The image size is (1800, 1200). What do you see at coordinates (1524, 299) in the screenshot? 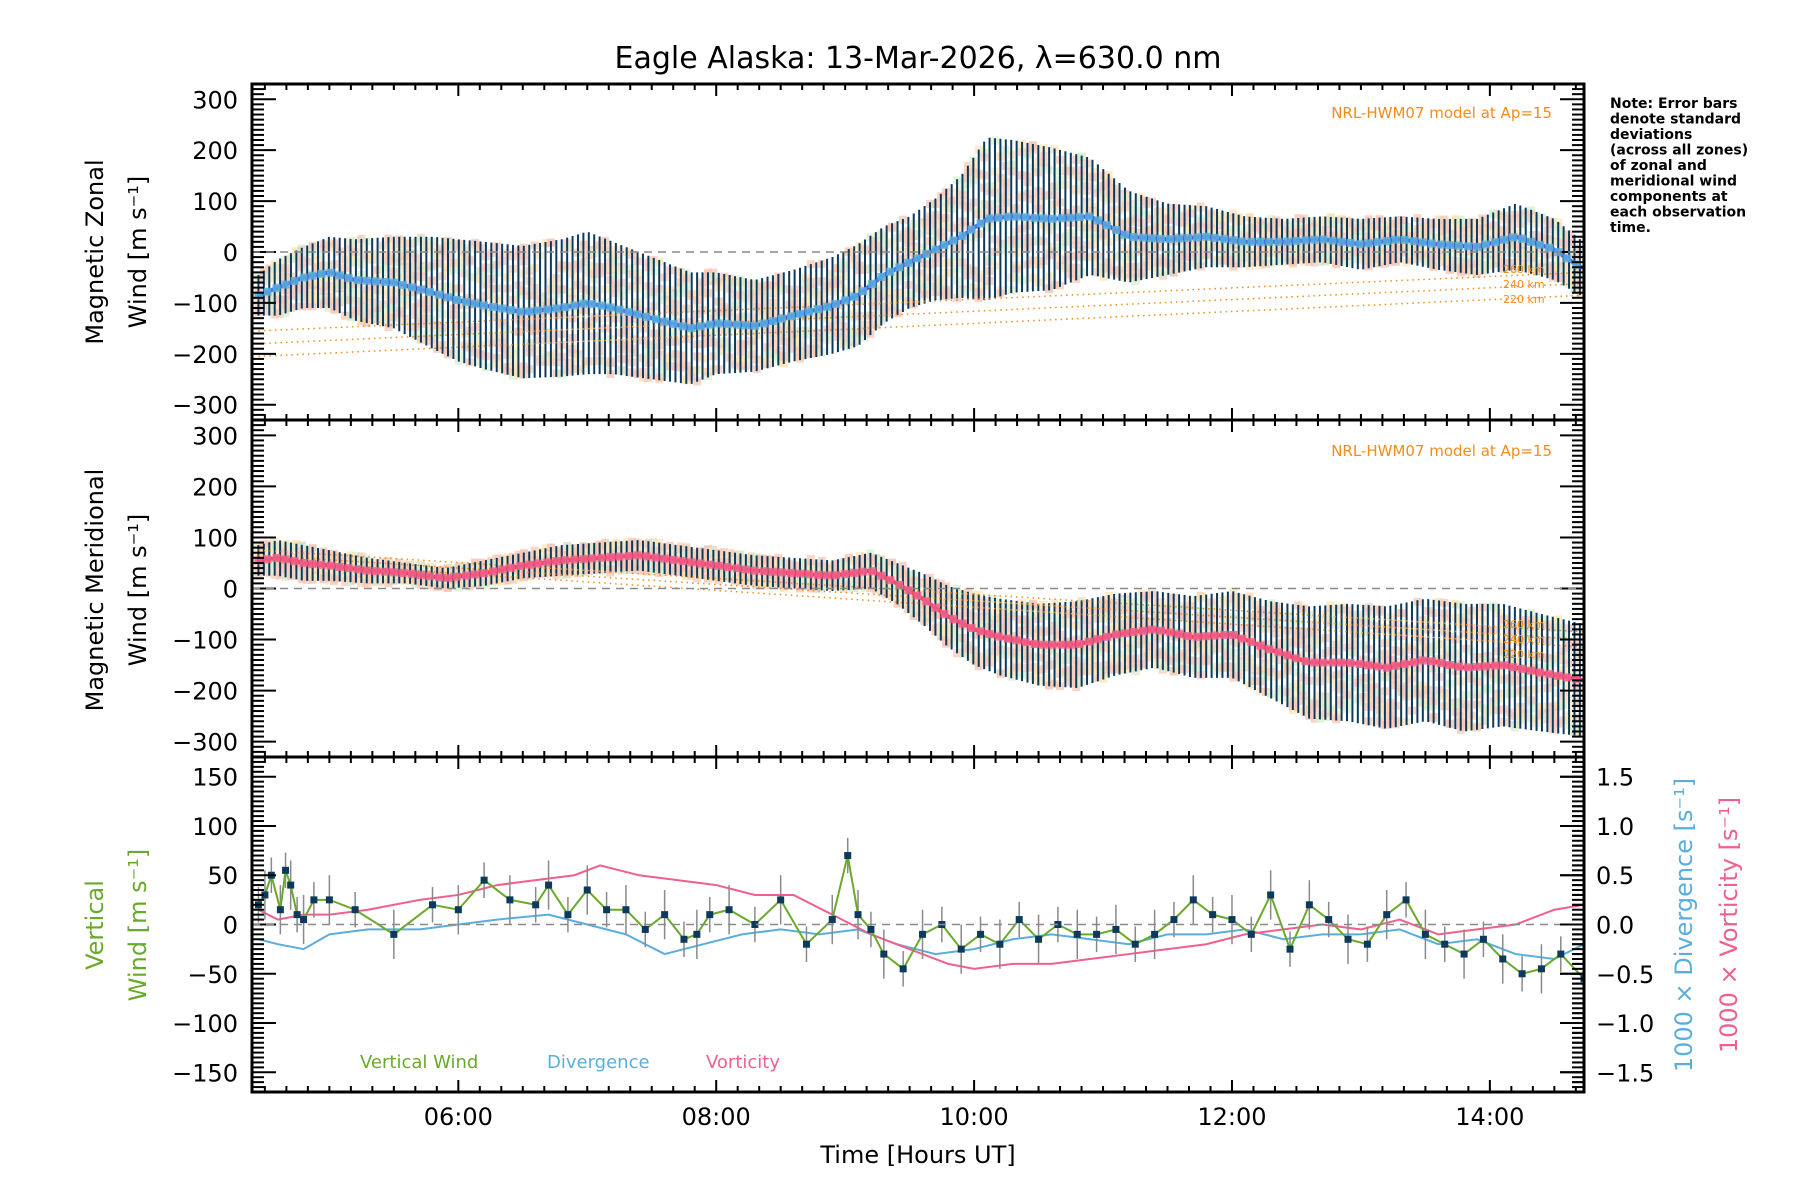
I see `model-altitude-label: 220 km` at bounding box center [1524, 299].